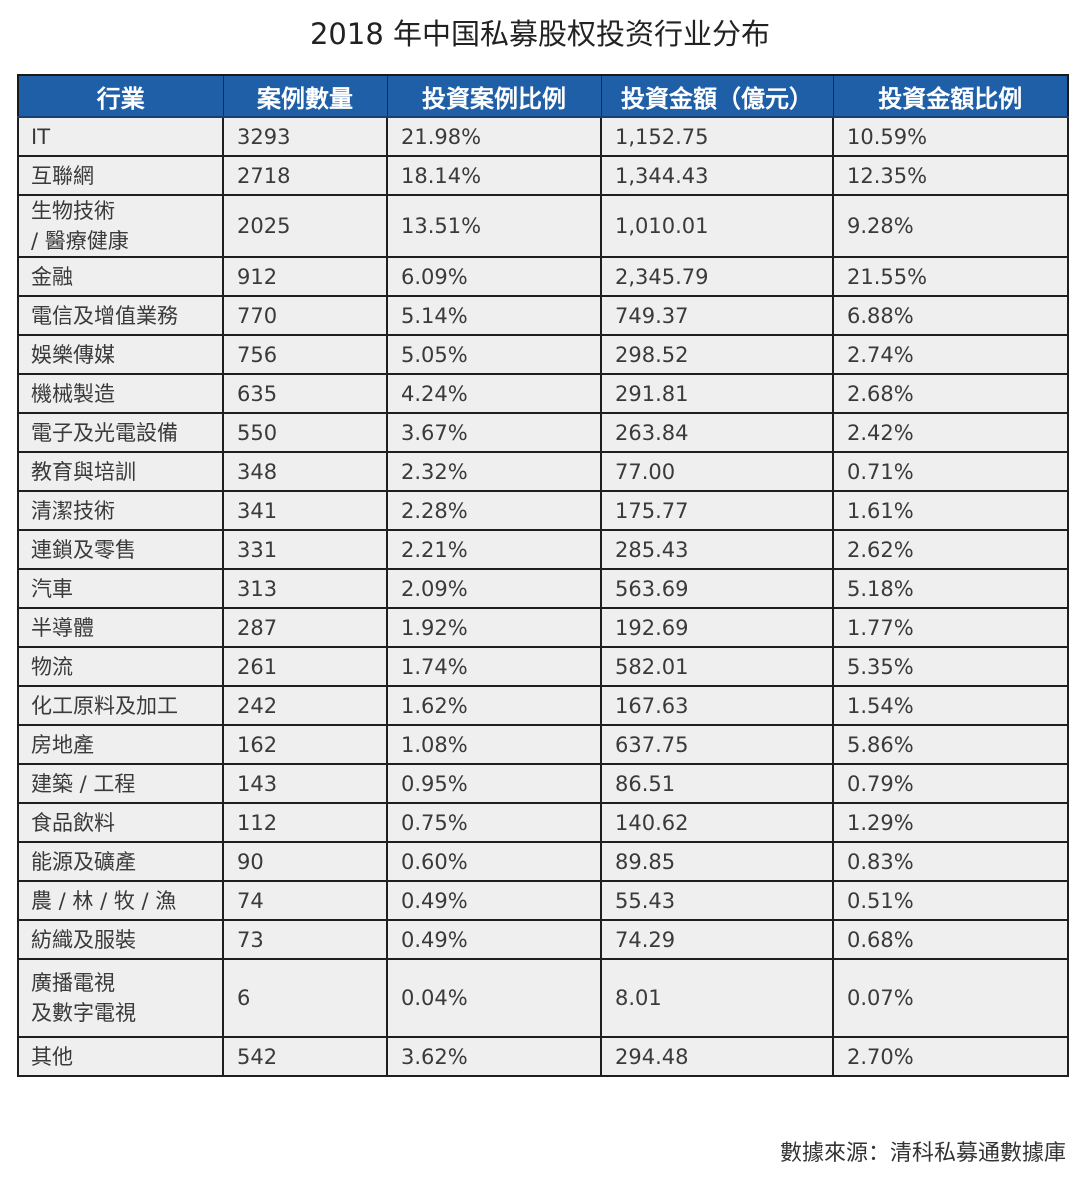  I want to click on table-row: 房地產 162 1.08% 637.75 5.86%, so click(543, 744).